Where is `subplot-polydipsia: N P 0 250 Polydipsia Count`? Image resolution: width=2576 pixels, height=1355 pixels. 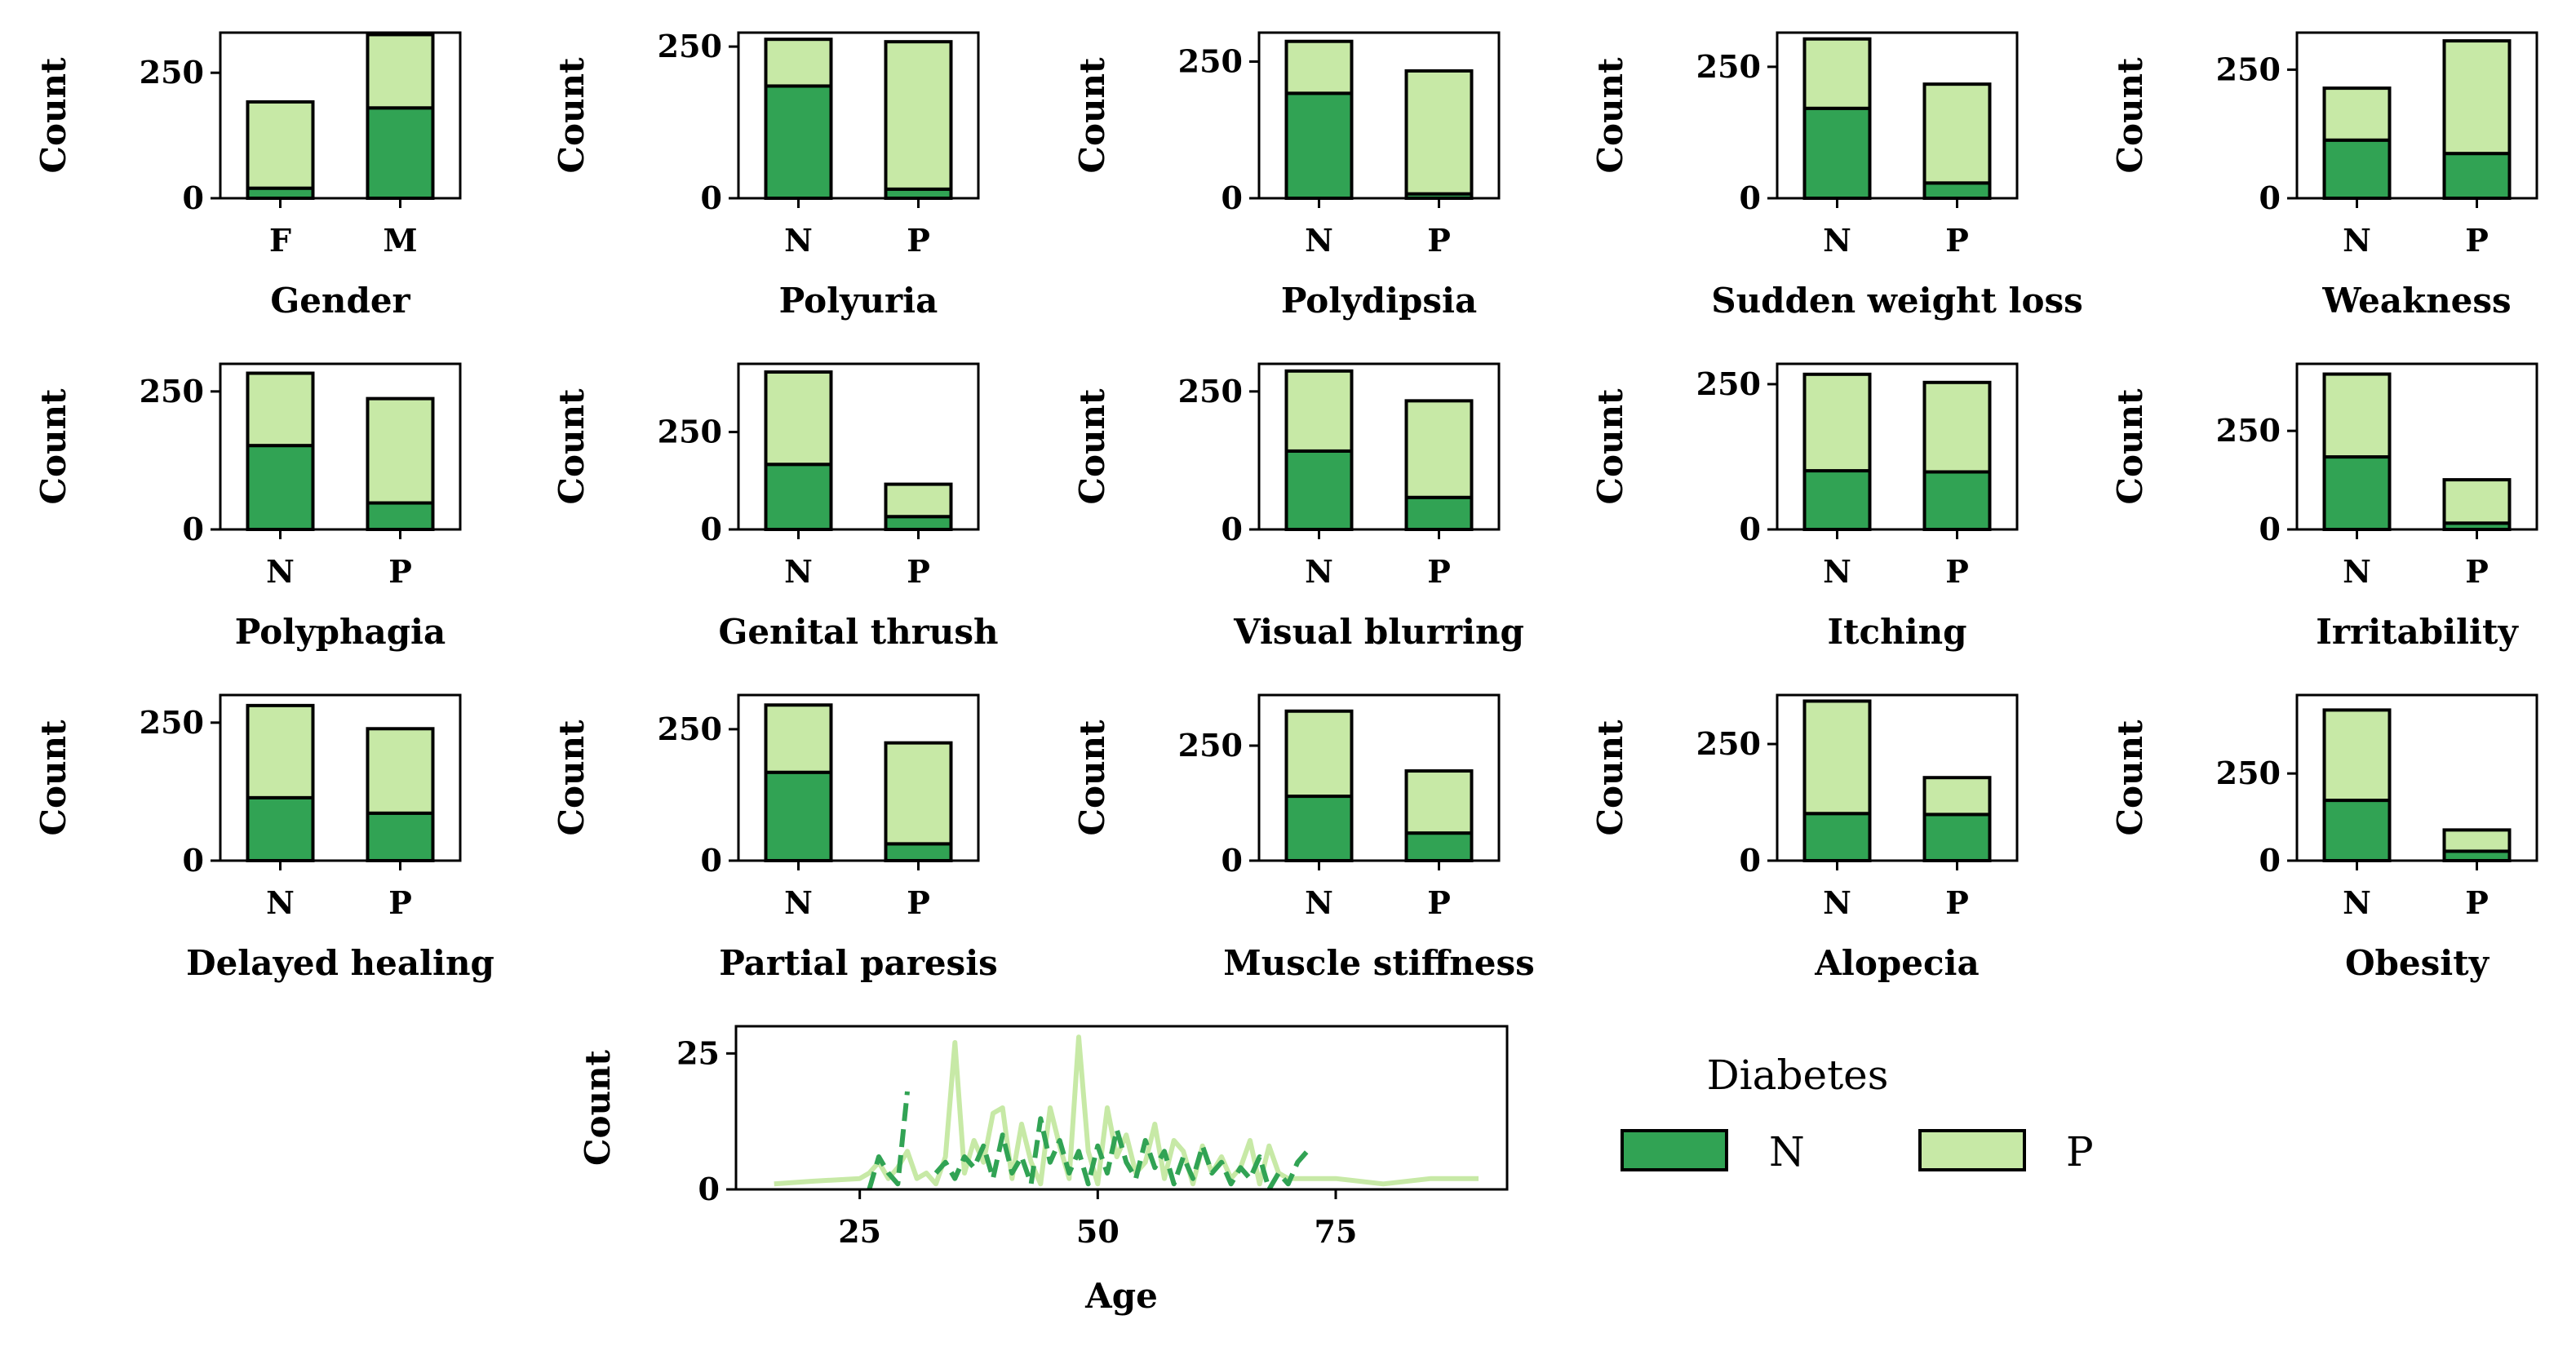
subplot-polydipsia: N P 0 250 Polydipsia Count is located at coordinates (1286, 176).